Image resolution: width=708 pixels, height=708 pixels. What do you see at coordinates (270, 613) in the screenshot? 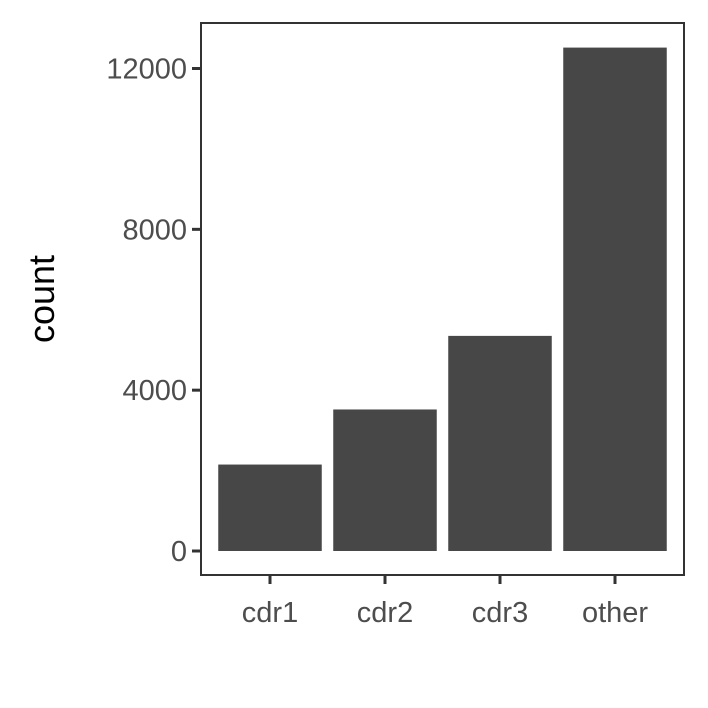
I see `x-tick-label-cdr1: cdr1` at bounding box center [270, 613].